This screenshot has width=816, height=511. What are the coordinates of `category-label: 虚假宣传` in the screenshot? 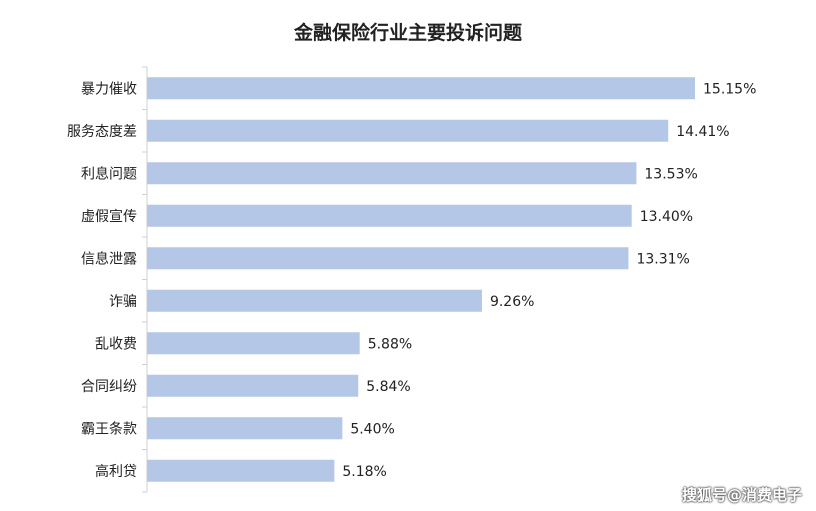 It's located at (109, 217).